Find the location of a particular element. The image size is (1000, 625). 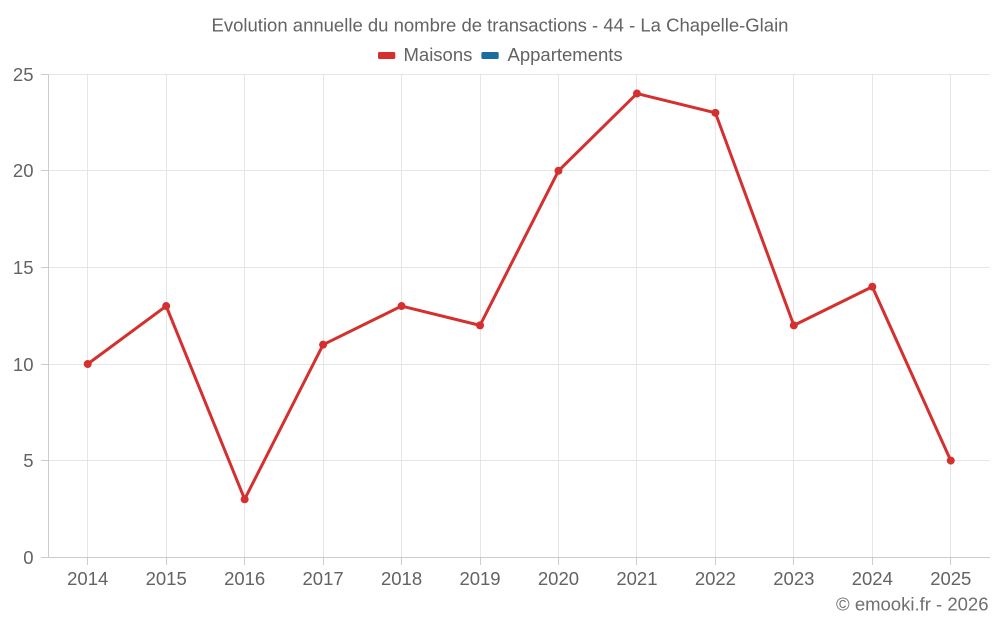

svg-text: 2014 is located at coordinates (87, 578).